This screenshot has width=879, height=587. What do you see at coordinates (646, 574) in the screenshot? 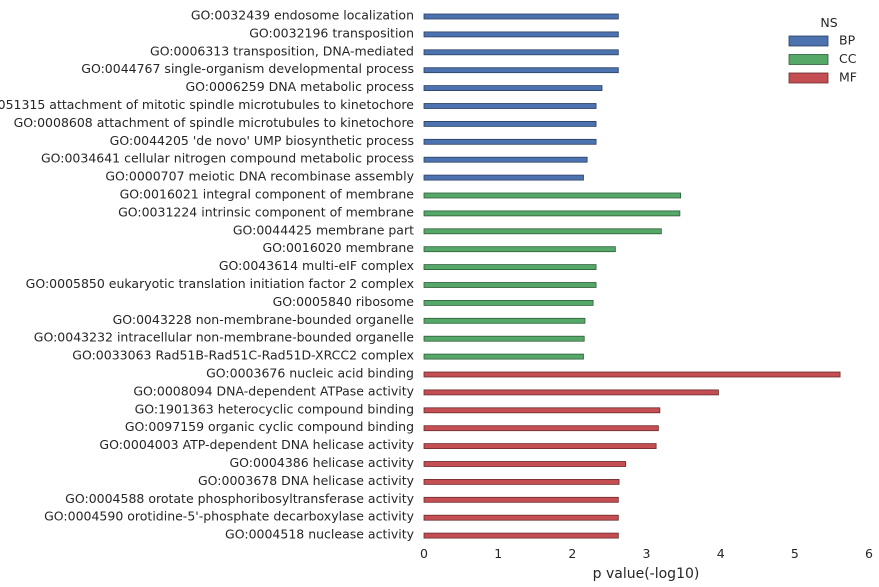
I see `x-axis-label: p value(-log10)` at bounding box center [646, 574].